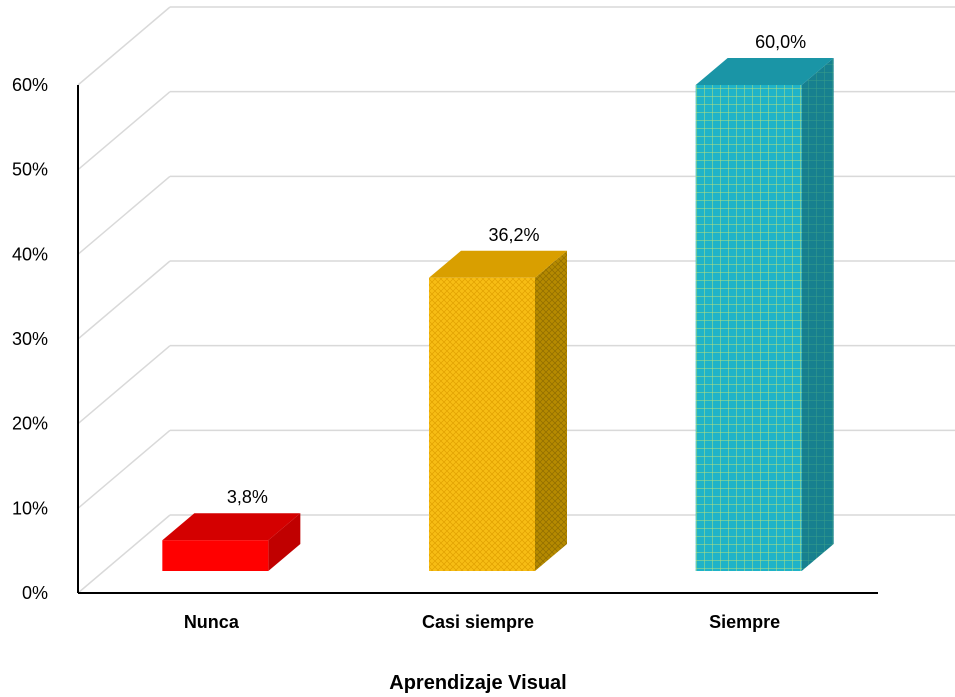  I want to click on x-axis-title: Aprendizaje Visual, so click(477, 683).